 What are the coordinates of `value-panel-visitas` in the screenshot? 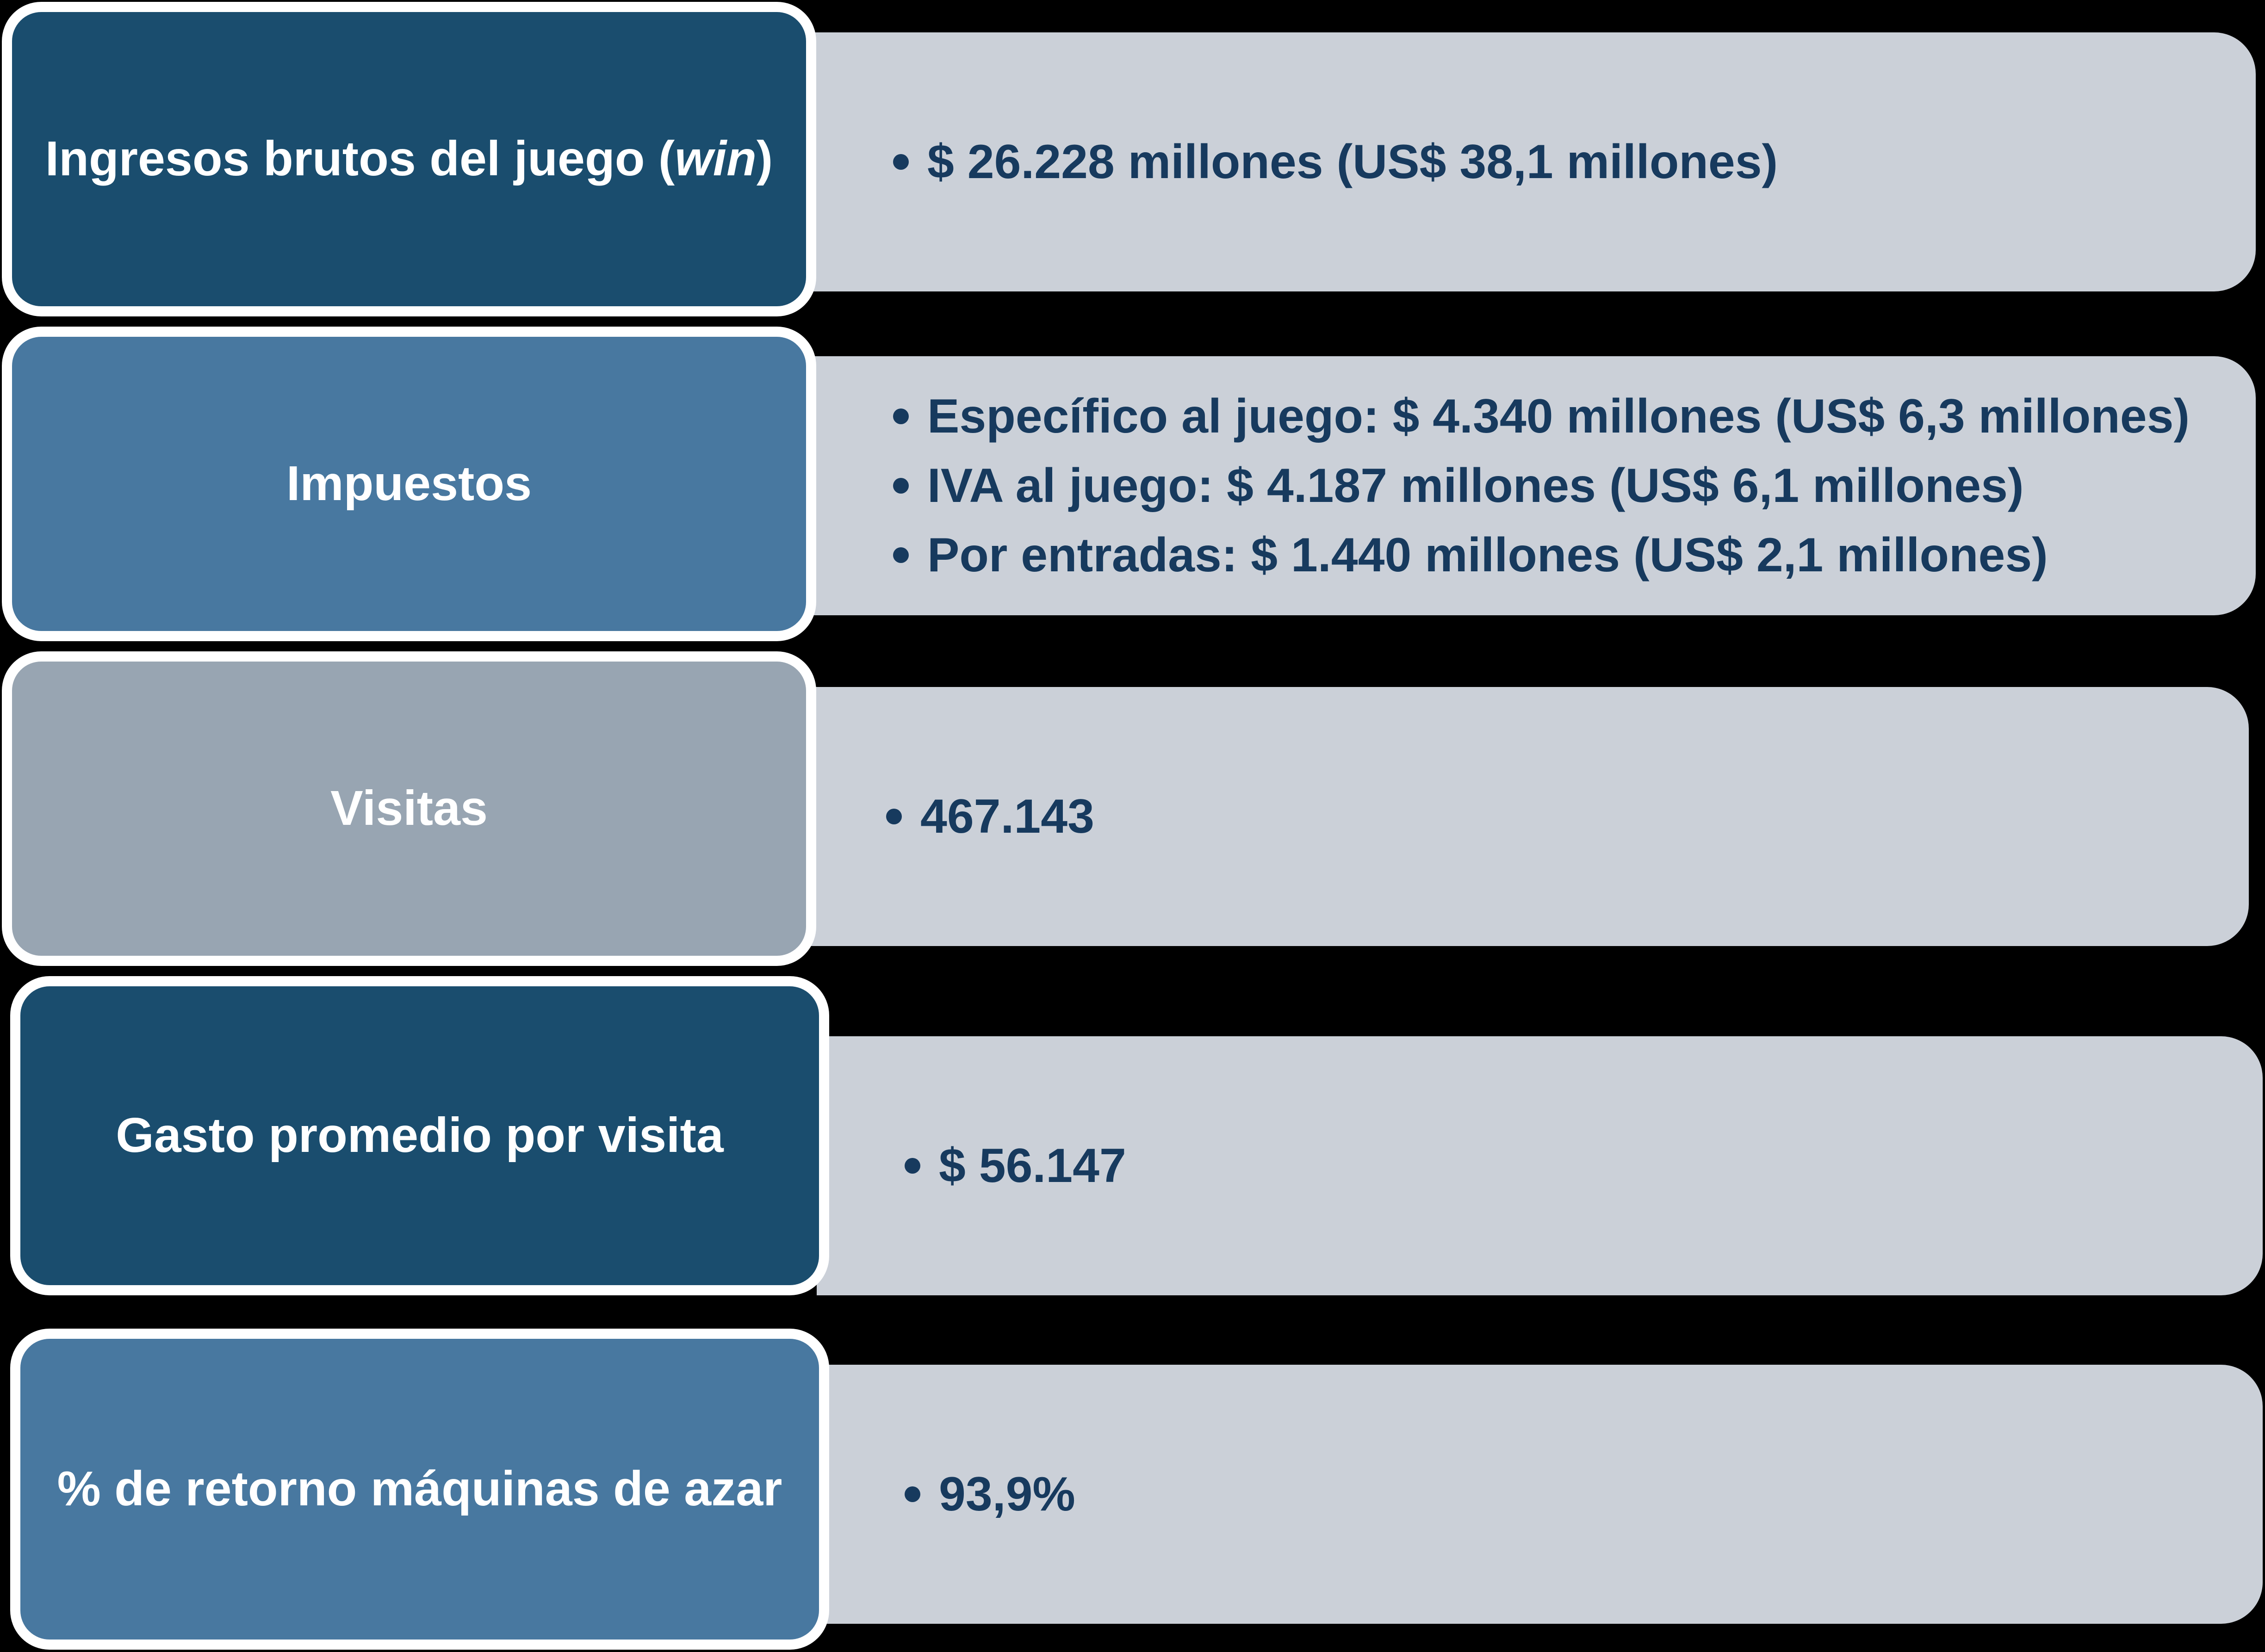 It's located at (1518, 816).